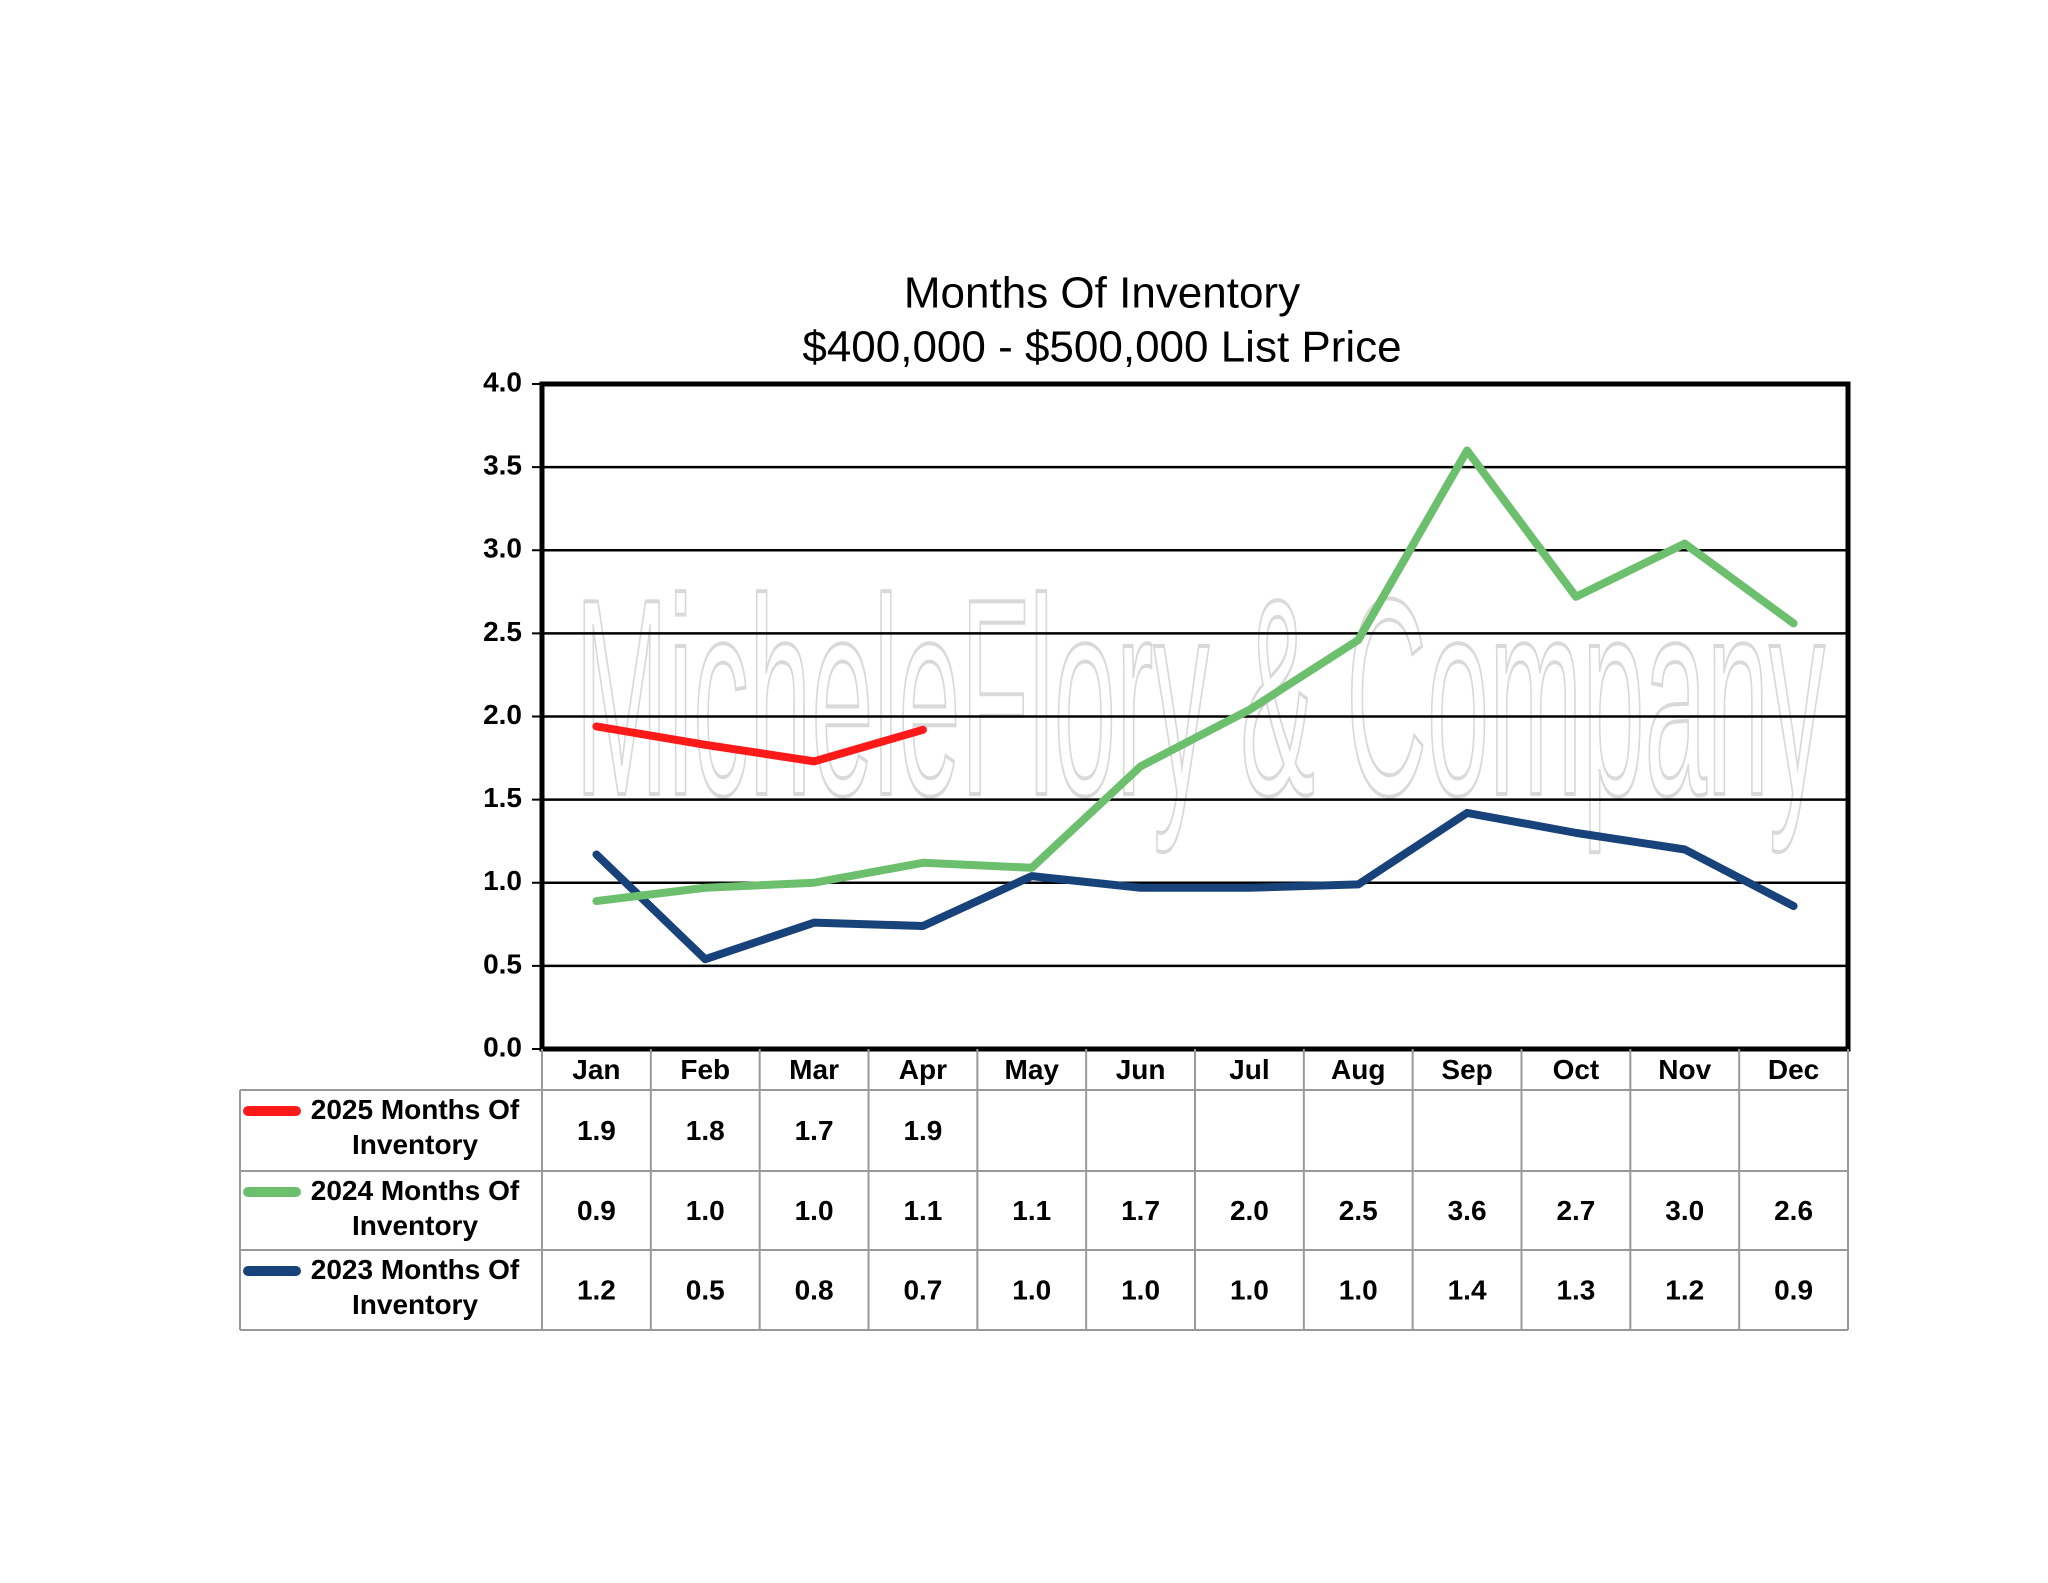 The height and width of the screenshot is (1583, 2048). Describe the element at coordinates (922, 1289) in the screenshot. I see `table-value: 0.7` at that location.